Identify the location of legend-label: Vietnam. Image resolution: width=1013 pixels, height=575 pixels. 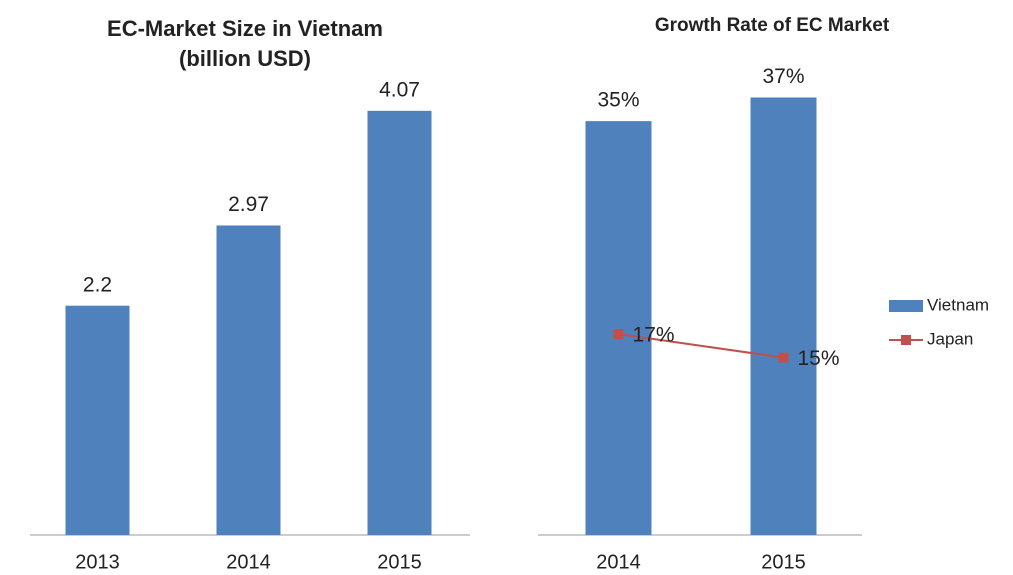
(958, 304).